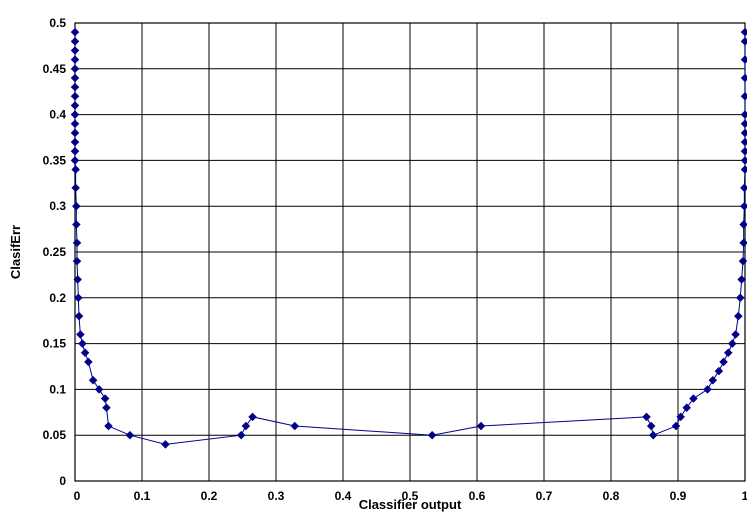 The height and width of the screenshot is (514, 747). Describe the element at coordinates (55, 69) in the screenshot. I see `y-tick-label: 0.45` at that location.